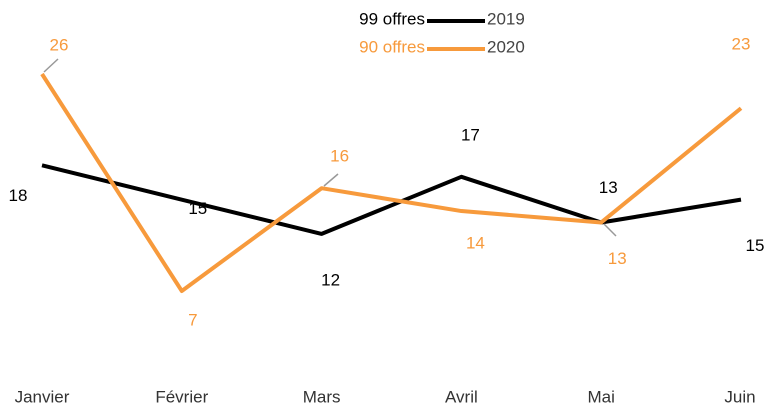  I want to click on x-tick-label: Juin, so click(739, 396).